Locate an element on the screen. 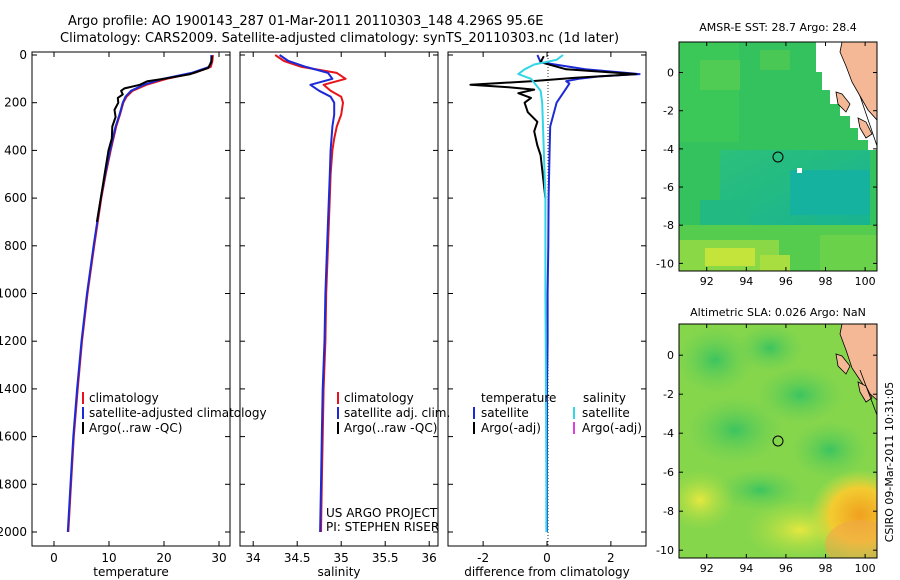 This screenshot has width=900, height=580. sla-map is located at coordinates (778, 441).